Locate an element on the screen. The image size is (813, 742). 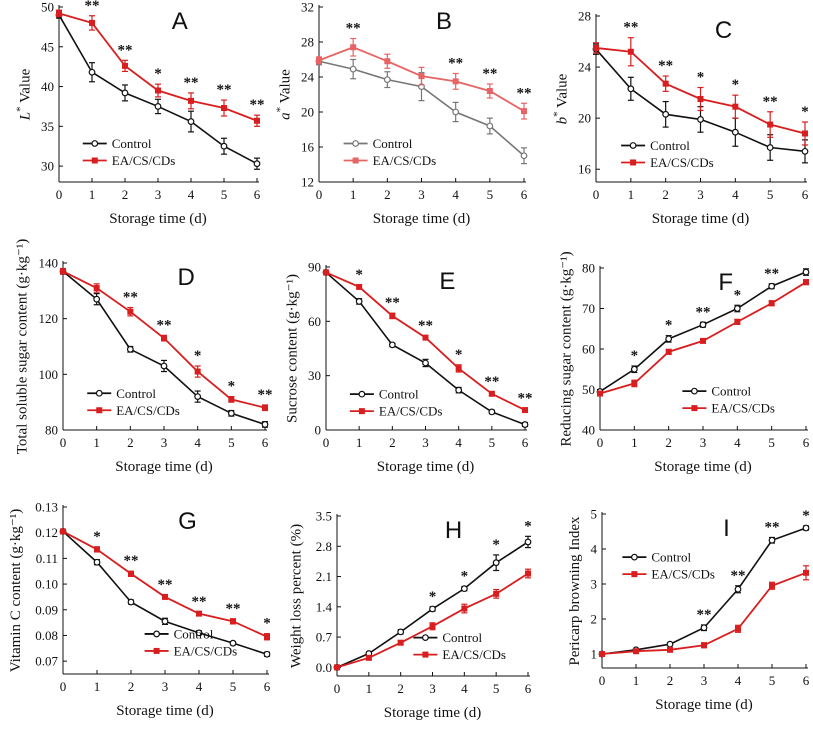
y-tick-label: 60 is located at coordinates (588, 349).